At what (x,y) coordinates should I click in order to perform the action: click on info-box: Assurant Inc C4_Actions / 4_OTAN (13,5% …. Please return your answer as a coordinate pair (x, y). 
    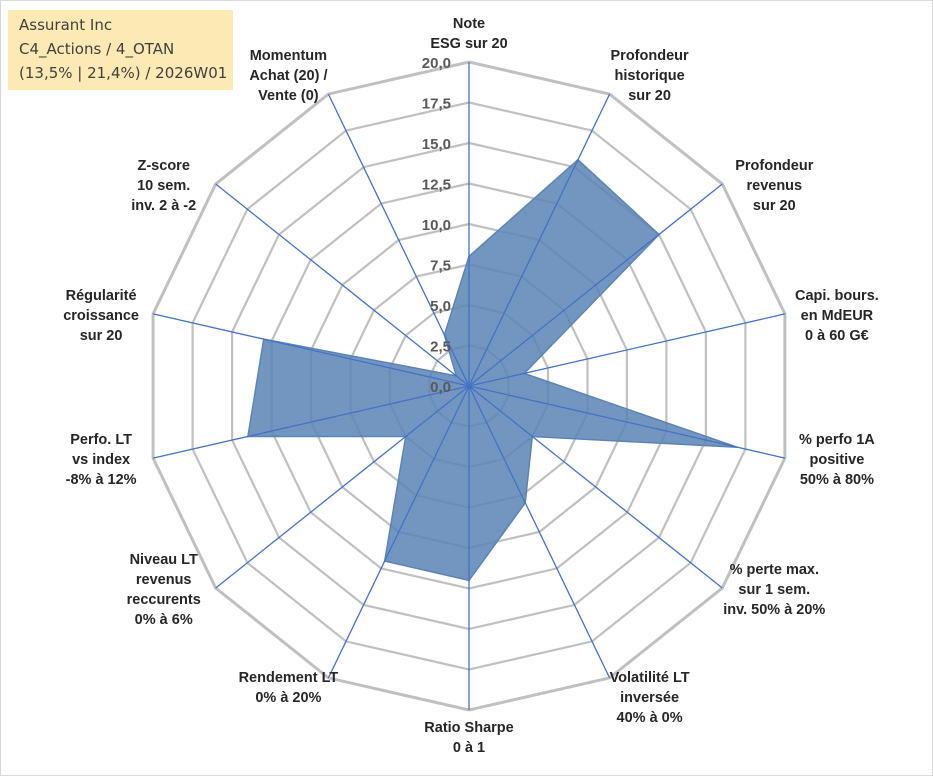
    Looking at the image, I should click on (120, 50).